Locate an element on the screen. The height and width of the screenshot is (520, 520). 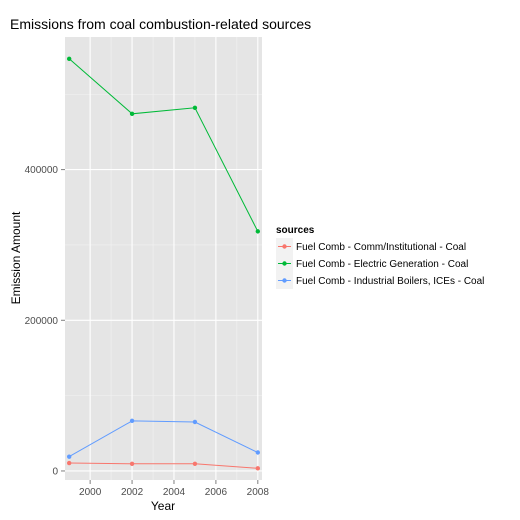
x-tick-label: 2008 is located at coordinates (258, 492).